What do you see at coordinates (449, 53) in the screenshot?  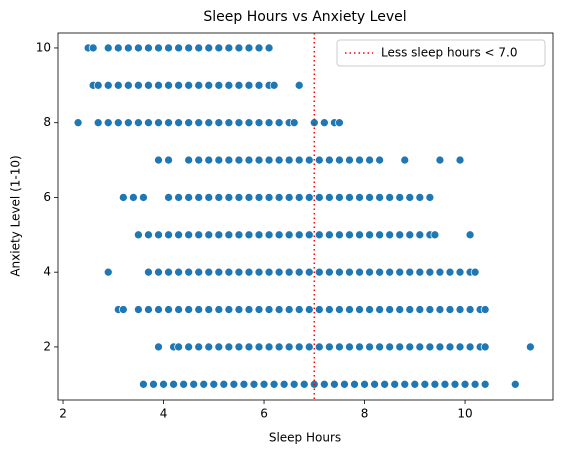 I see `legend-label: Less sleep hours < 7.0` at bounding box center [449, 53].